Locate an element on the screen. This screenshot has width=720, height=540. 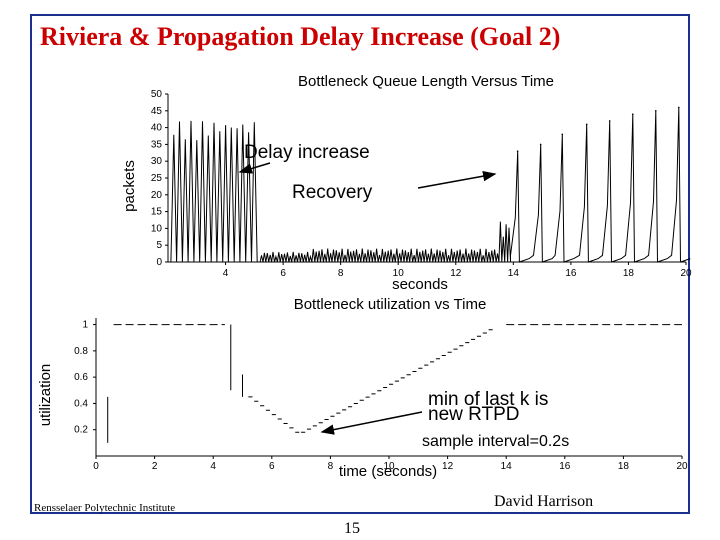
min-of-last-k-annotation: min of last k is is located at coordinates (488, 399).